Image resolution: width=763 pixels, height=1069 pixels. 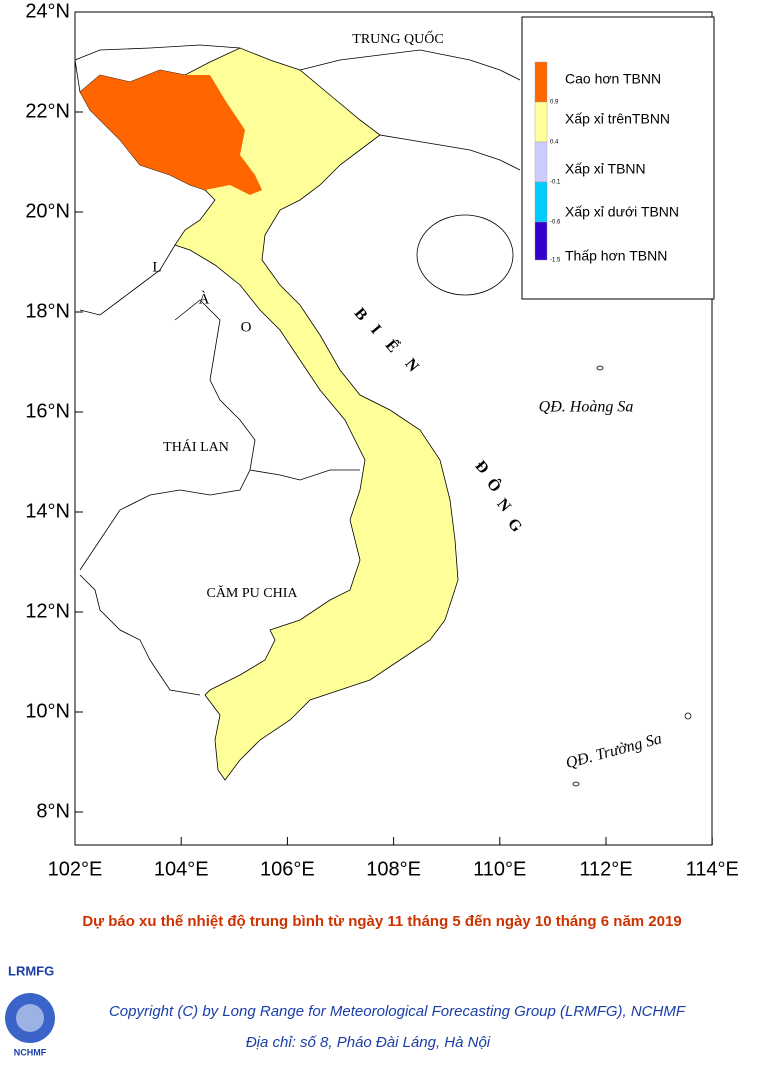 I want to click on lat-label: 22°N, so click(x=47, y=111).